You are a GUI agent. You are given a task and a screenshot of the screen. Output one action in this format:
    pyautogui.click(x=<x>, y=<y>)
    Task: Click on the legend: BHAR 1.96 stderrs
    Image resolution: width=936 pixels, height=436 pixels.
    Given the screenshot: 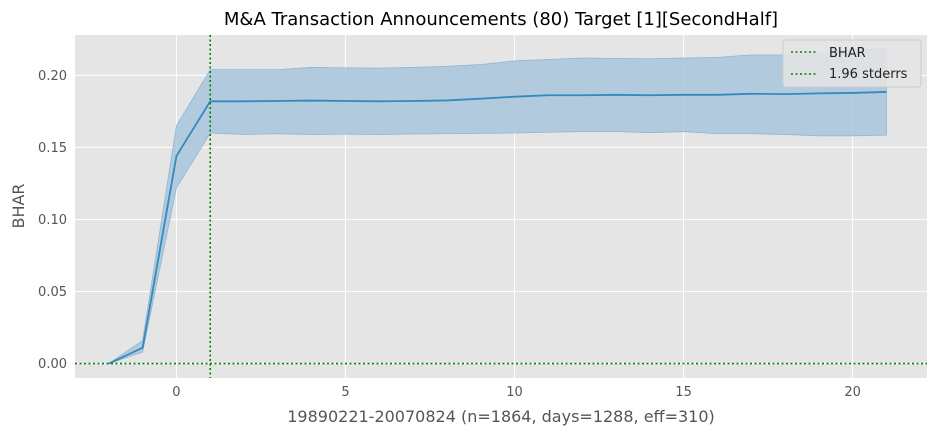 What is the action you would take?
    pyautogui.click(x=852, y=63)
    